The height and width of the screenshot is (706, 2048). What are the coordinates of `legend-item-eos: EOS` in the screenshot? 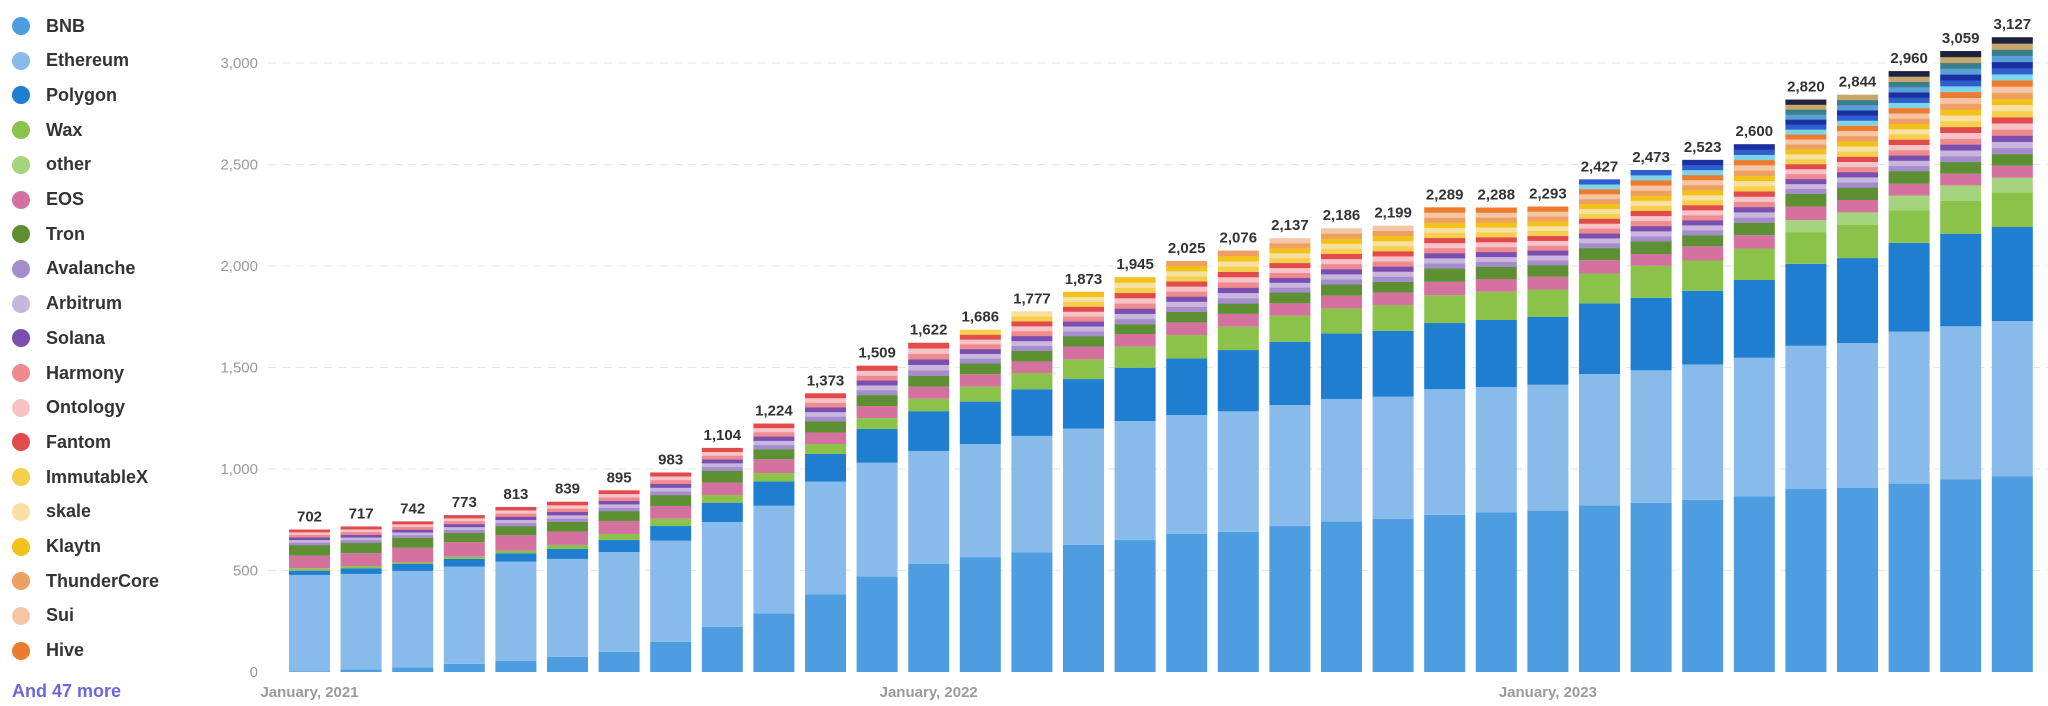 It's located at (48, 200).